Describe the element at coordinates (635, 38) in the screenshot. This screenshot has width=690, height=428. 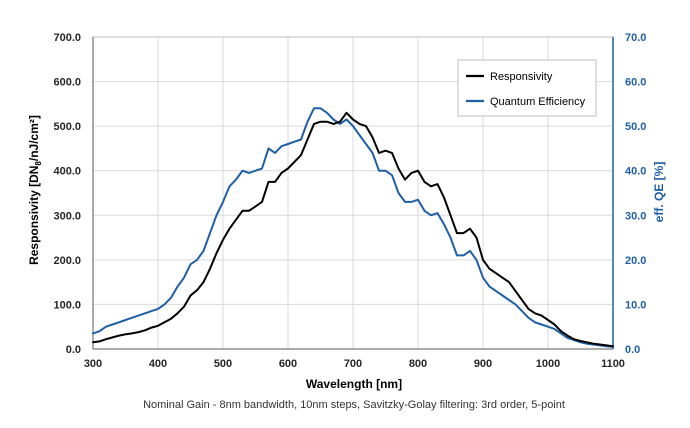
I see `y-right-tick-label: 70.0` at that location.